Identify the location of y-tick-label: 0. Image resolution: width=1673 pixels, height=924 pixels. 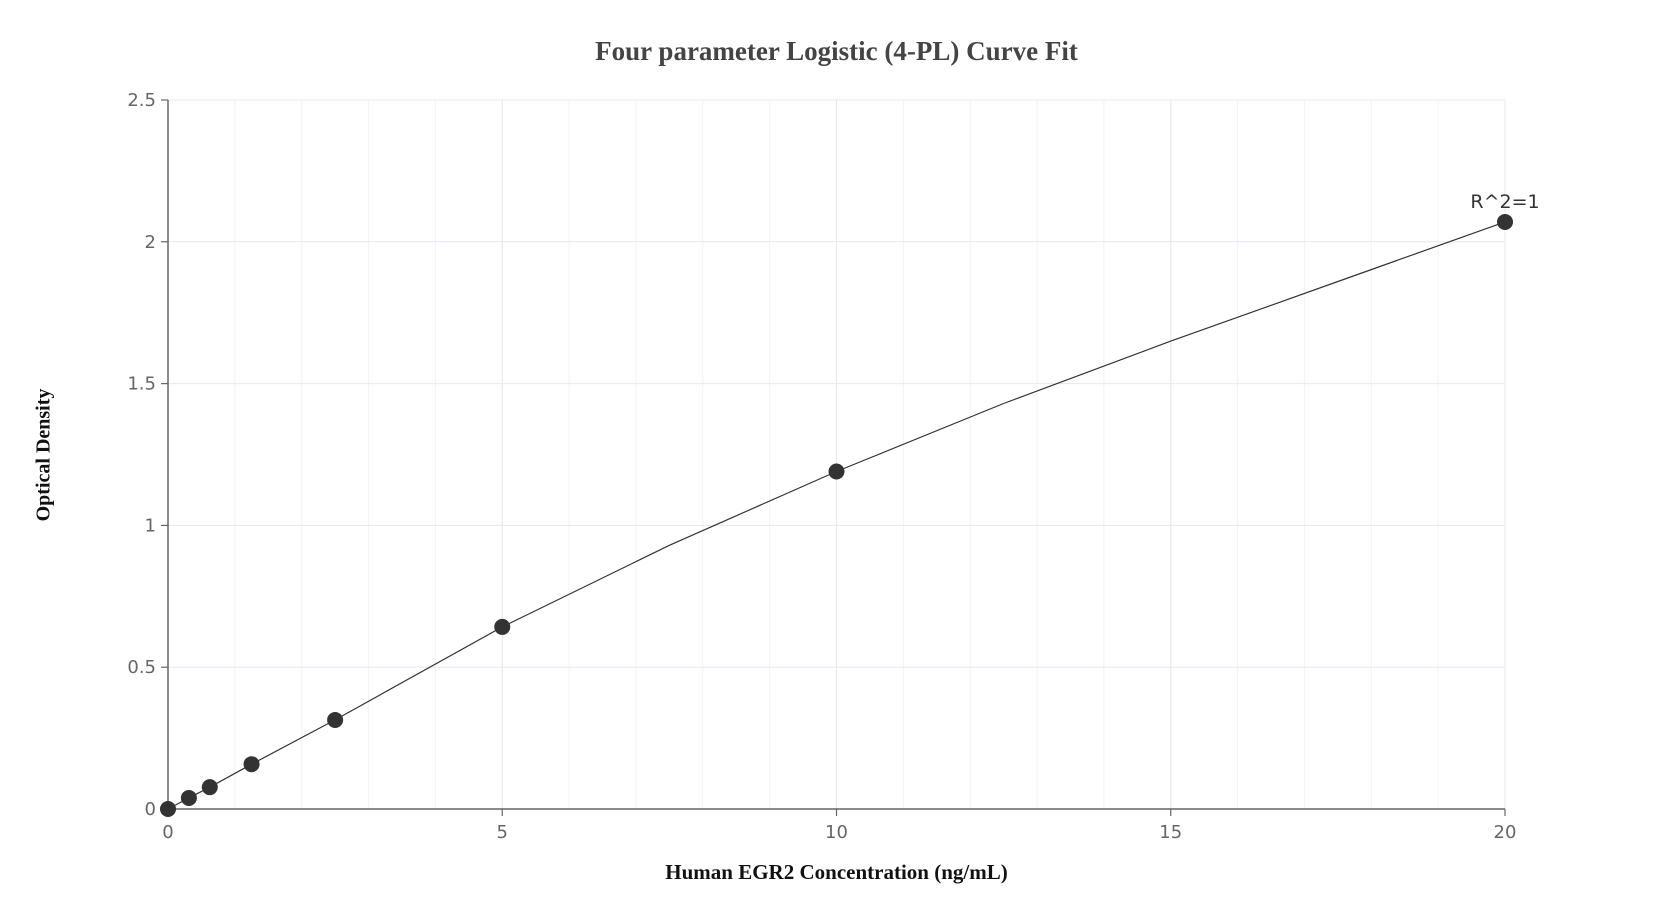
(150, 809).